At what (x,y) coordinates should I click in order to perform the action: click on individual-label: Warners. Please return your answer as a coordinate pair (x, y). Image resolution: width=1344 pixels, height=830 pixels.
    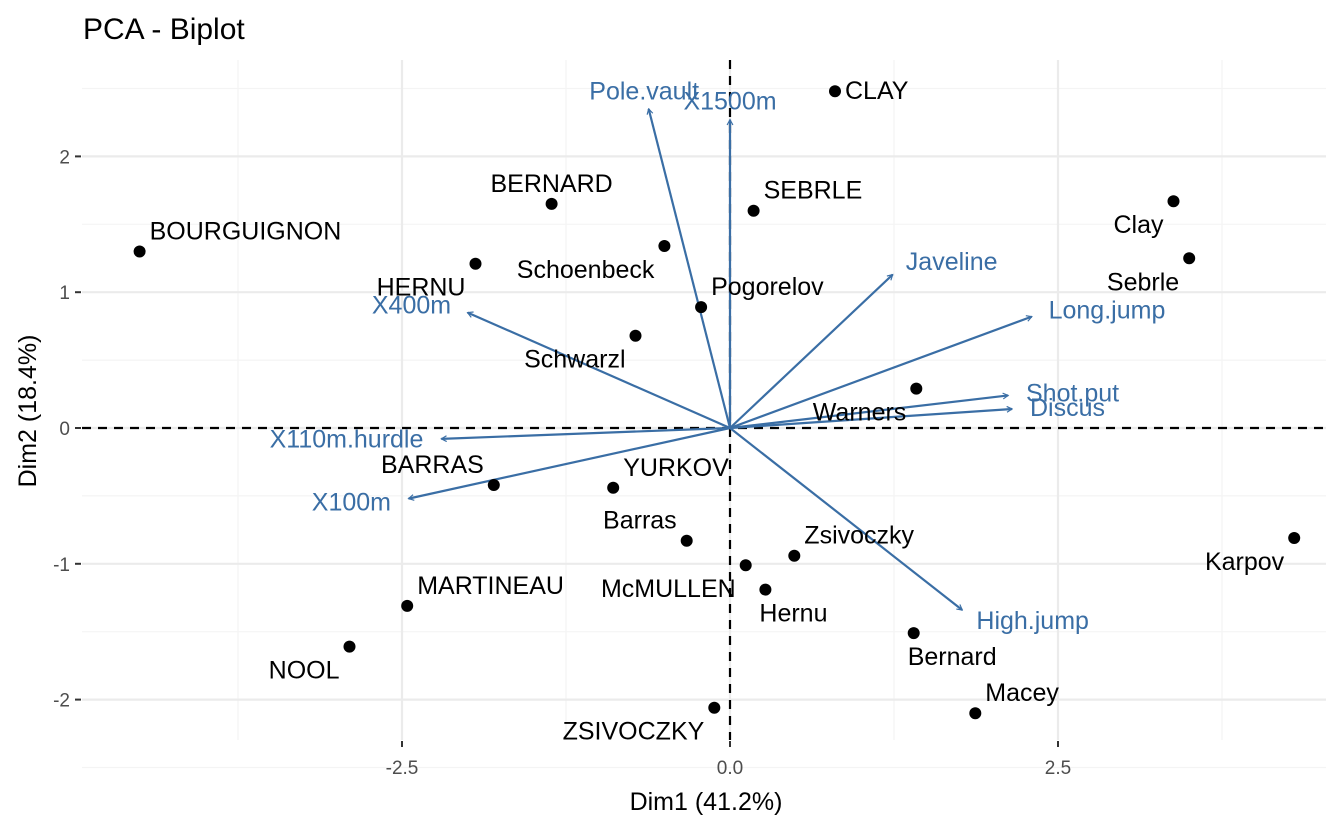
    Looking at the image, I should click on (860, 413).